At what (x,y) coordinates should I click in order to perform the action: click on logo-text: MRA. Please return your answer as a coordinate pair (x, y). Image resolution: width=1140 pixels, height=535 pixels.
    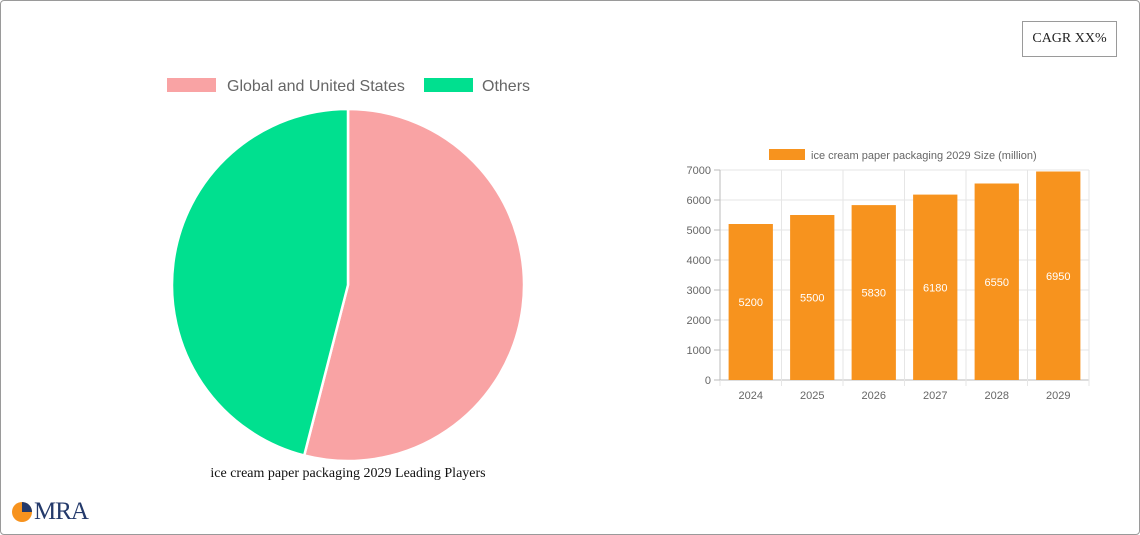
    Looking at the image, I should click on (61, 511).